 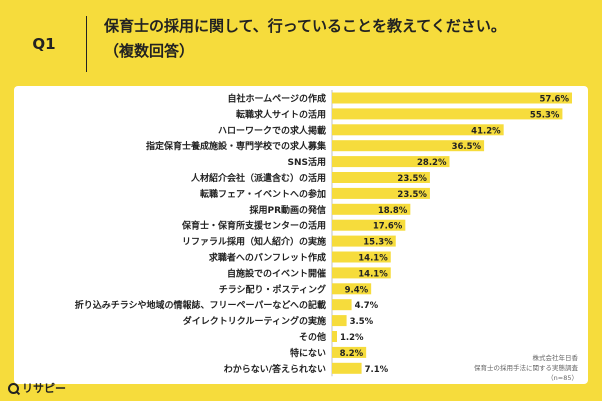 I want to click on magnifier-icon, so click(x=13, y=388).